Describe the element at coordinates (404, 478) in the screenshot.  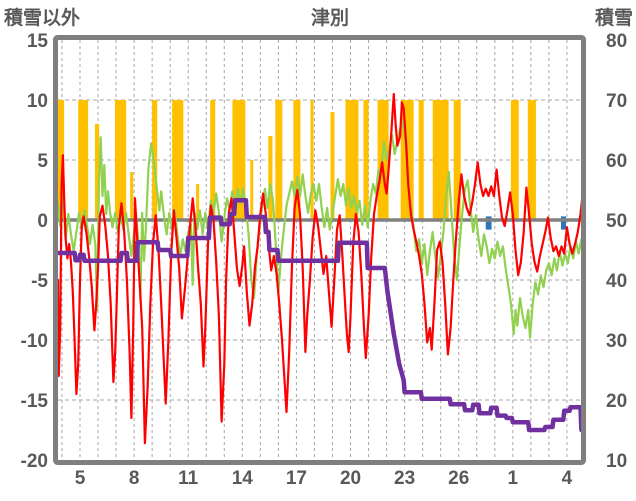
I see `x-axis-tick: 23` at that location.